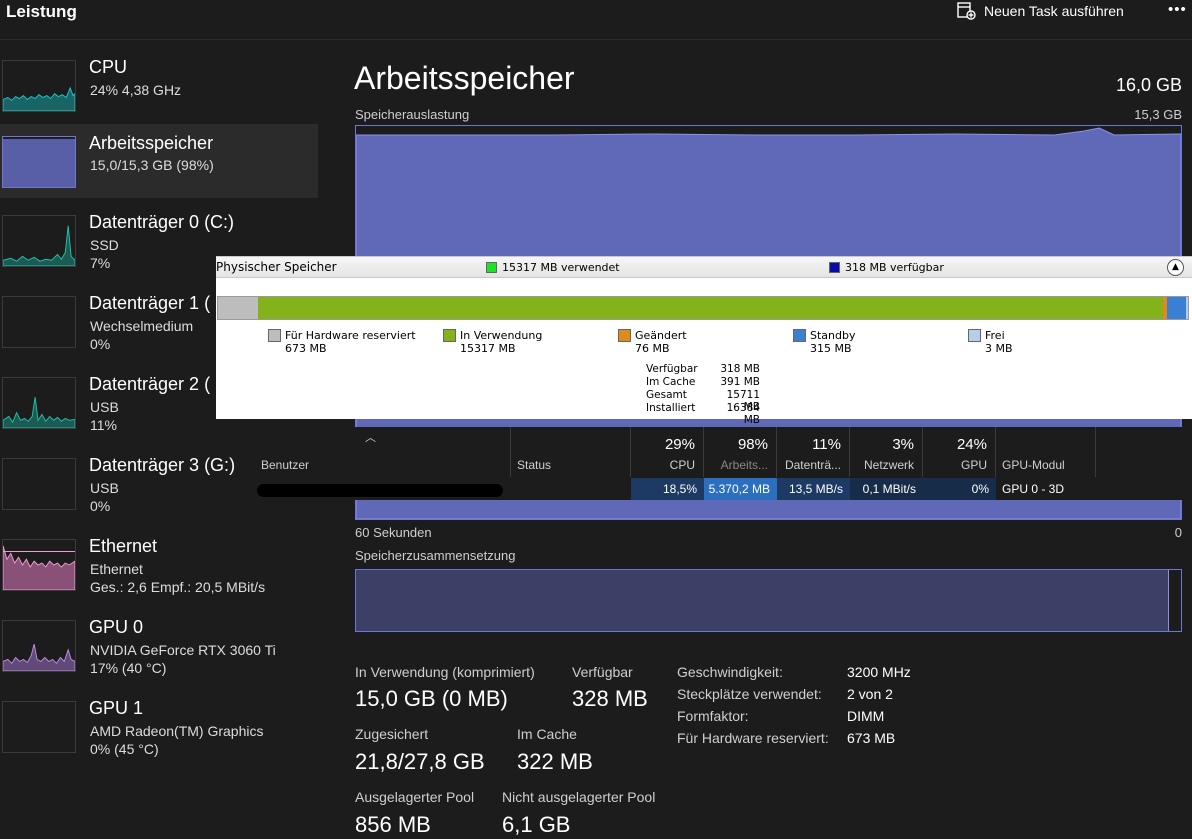  Describe the element at coordinates (306, 348) in the screenshot. I see `category-value: 673 MB` at that location.